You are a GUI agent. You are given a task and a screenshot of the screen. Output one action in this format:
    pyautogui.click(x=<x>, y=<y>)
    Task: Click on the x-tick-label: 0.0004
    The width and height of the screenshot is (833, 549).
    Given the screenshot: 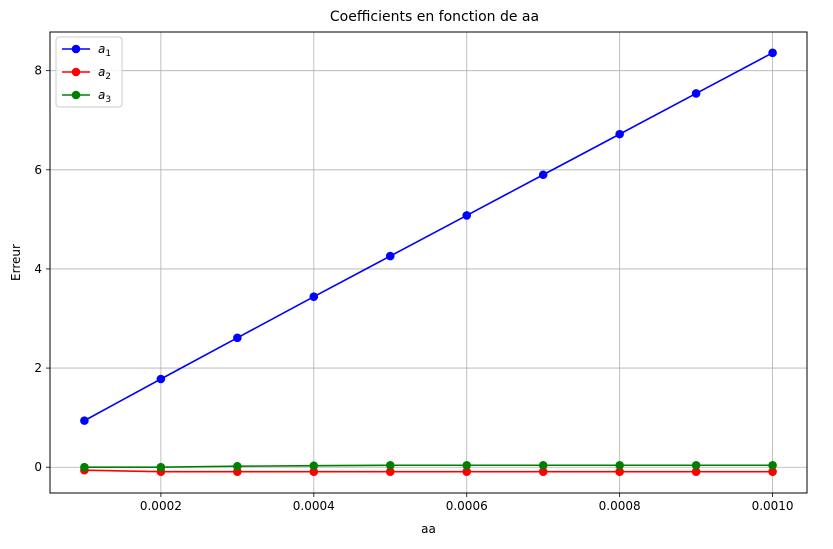 What is the action you would take?
    pyautogui.click(x=314, y=506)
    